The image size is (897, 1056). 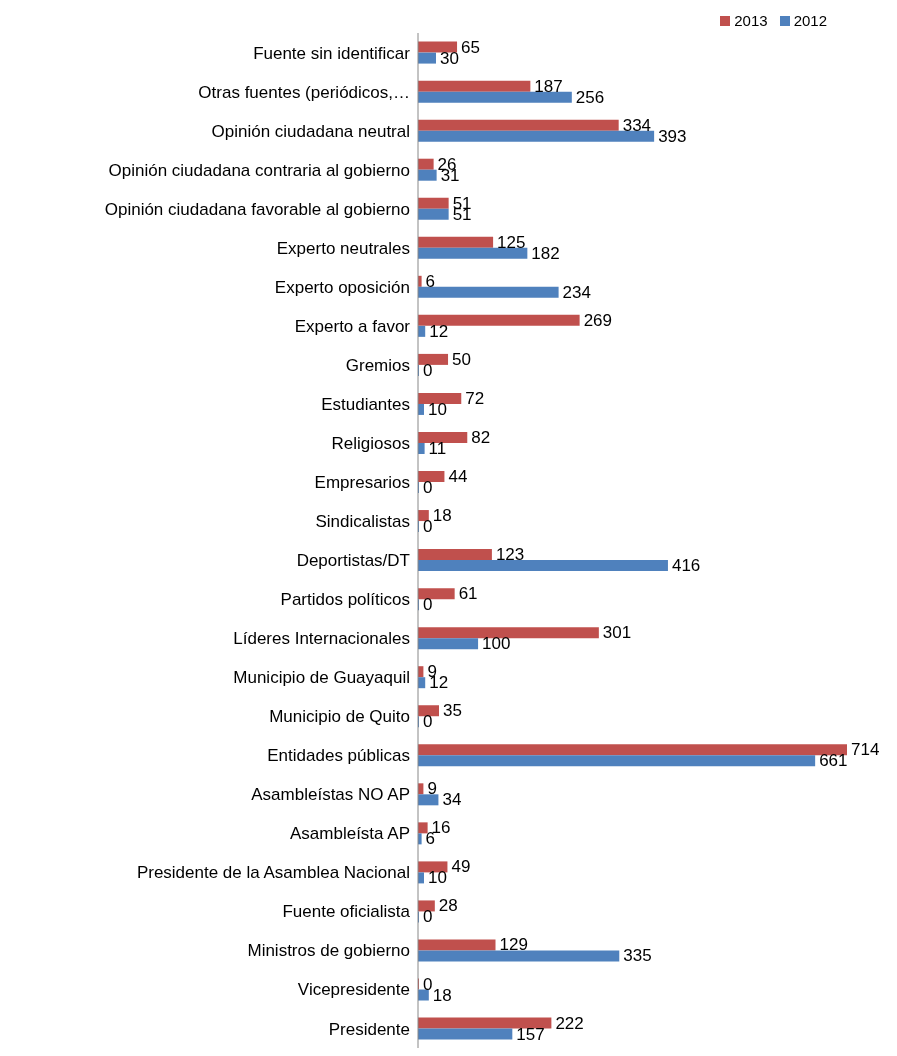 What do you see at coordinates (369, 1029) in the screenshot?
I see `y-tick-label: Presidente` at bounding box center [369, 1029].